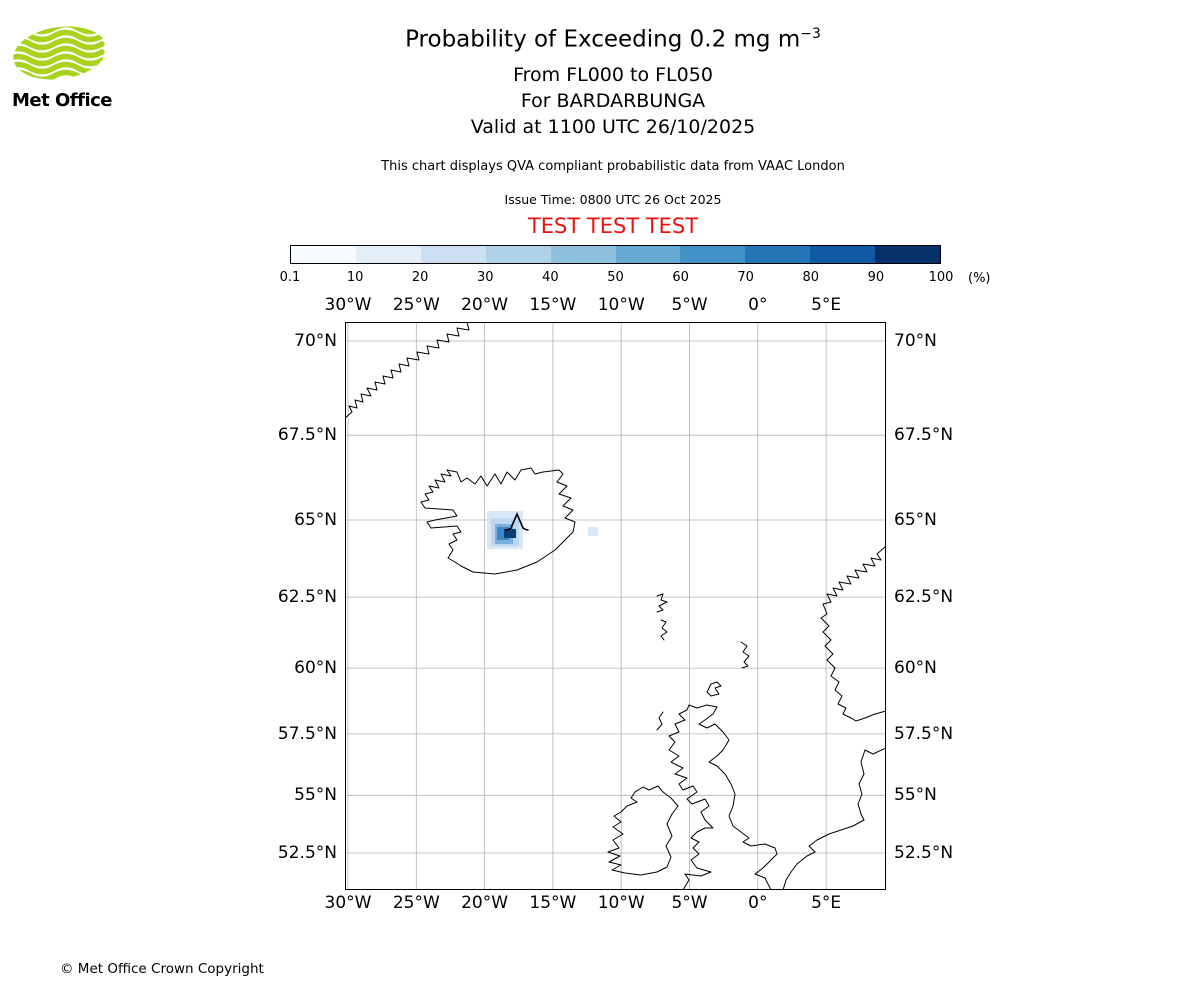 The width and height of the screenshot is (1200, 1000). I want to click on colorbar-unit: (%), so click(979, 278).